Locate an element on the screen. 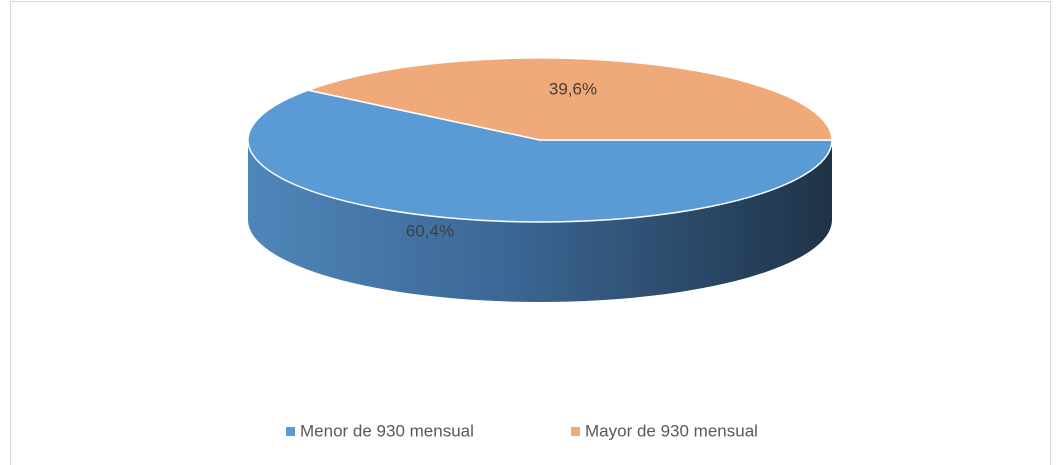  legend-label: Mayor de 930 mensual is located at coordinates (671, 430).